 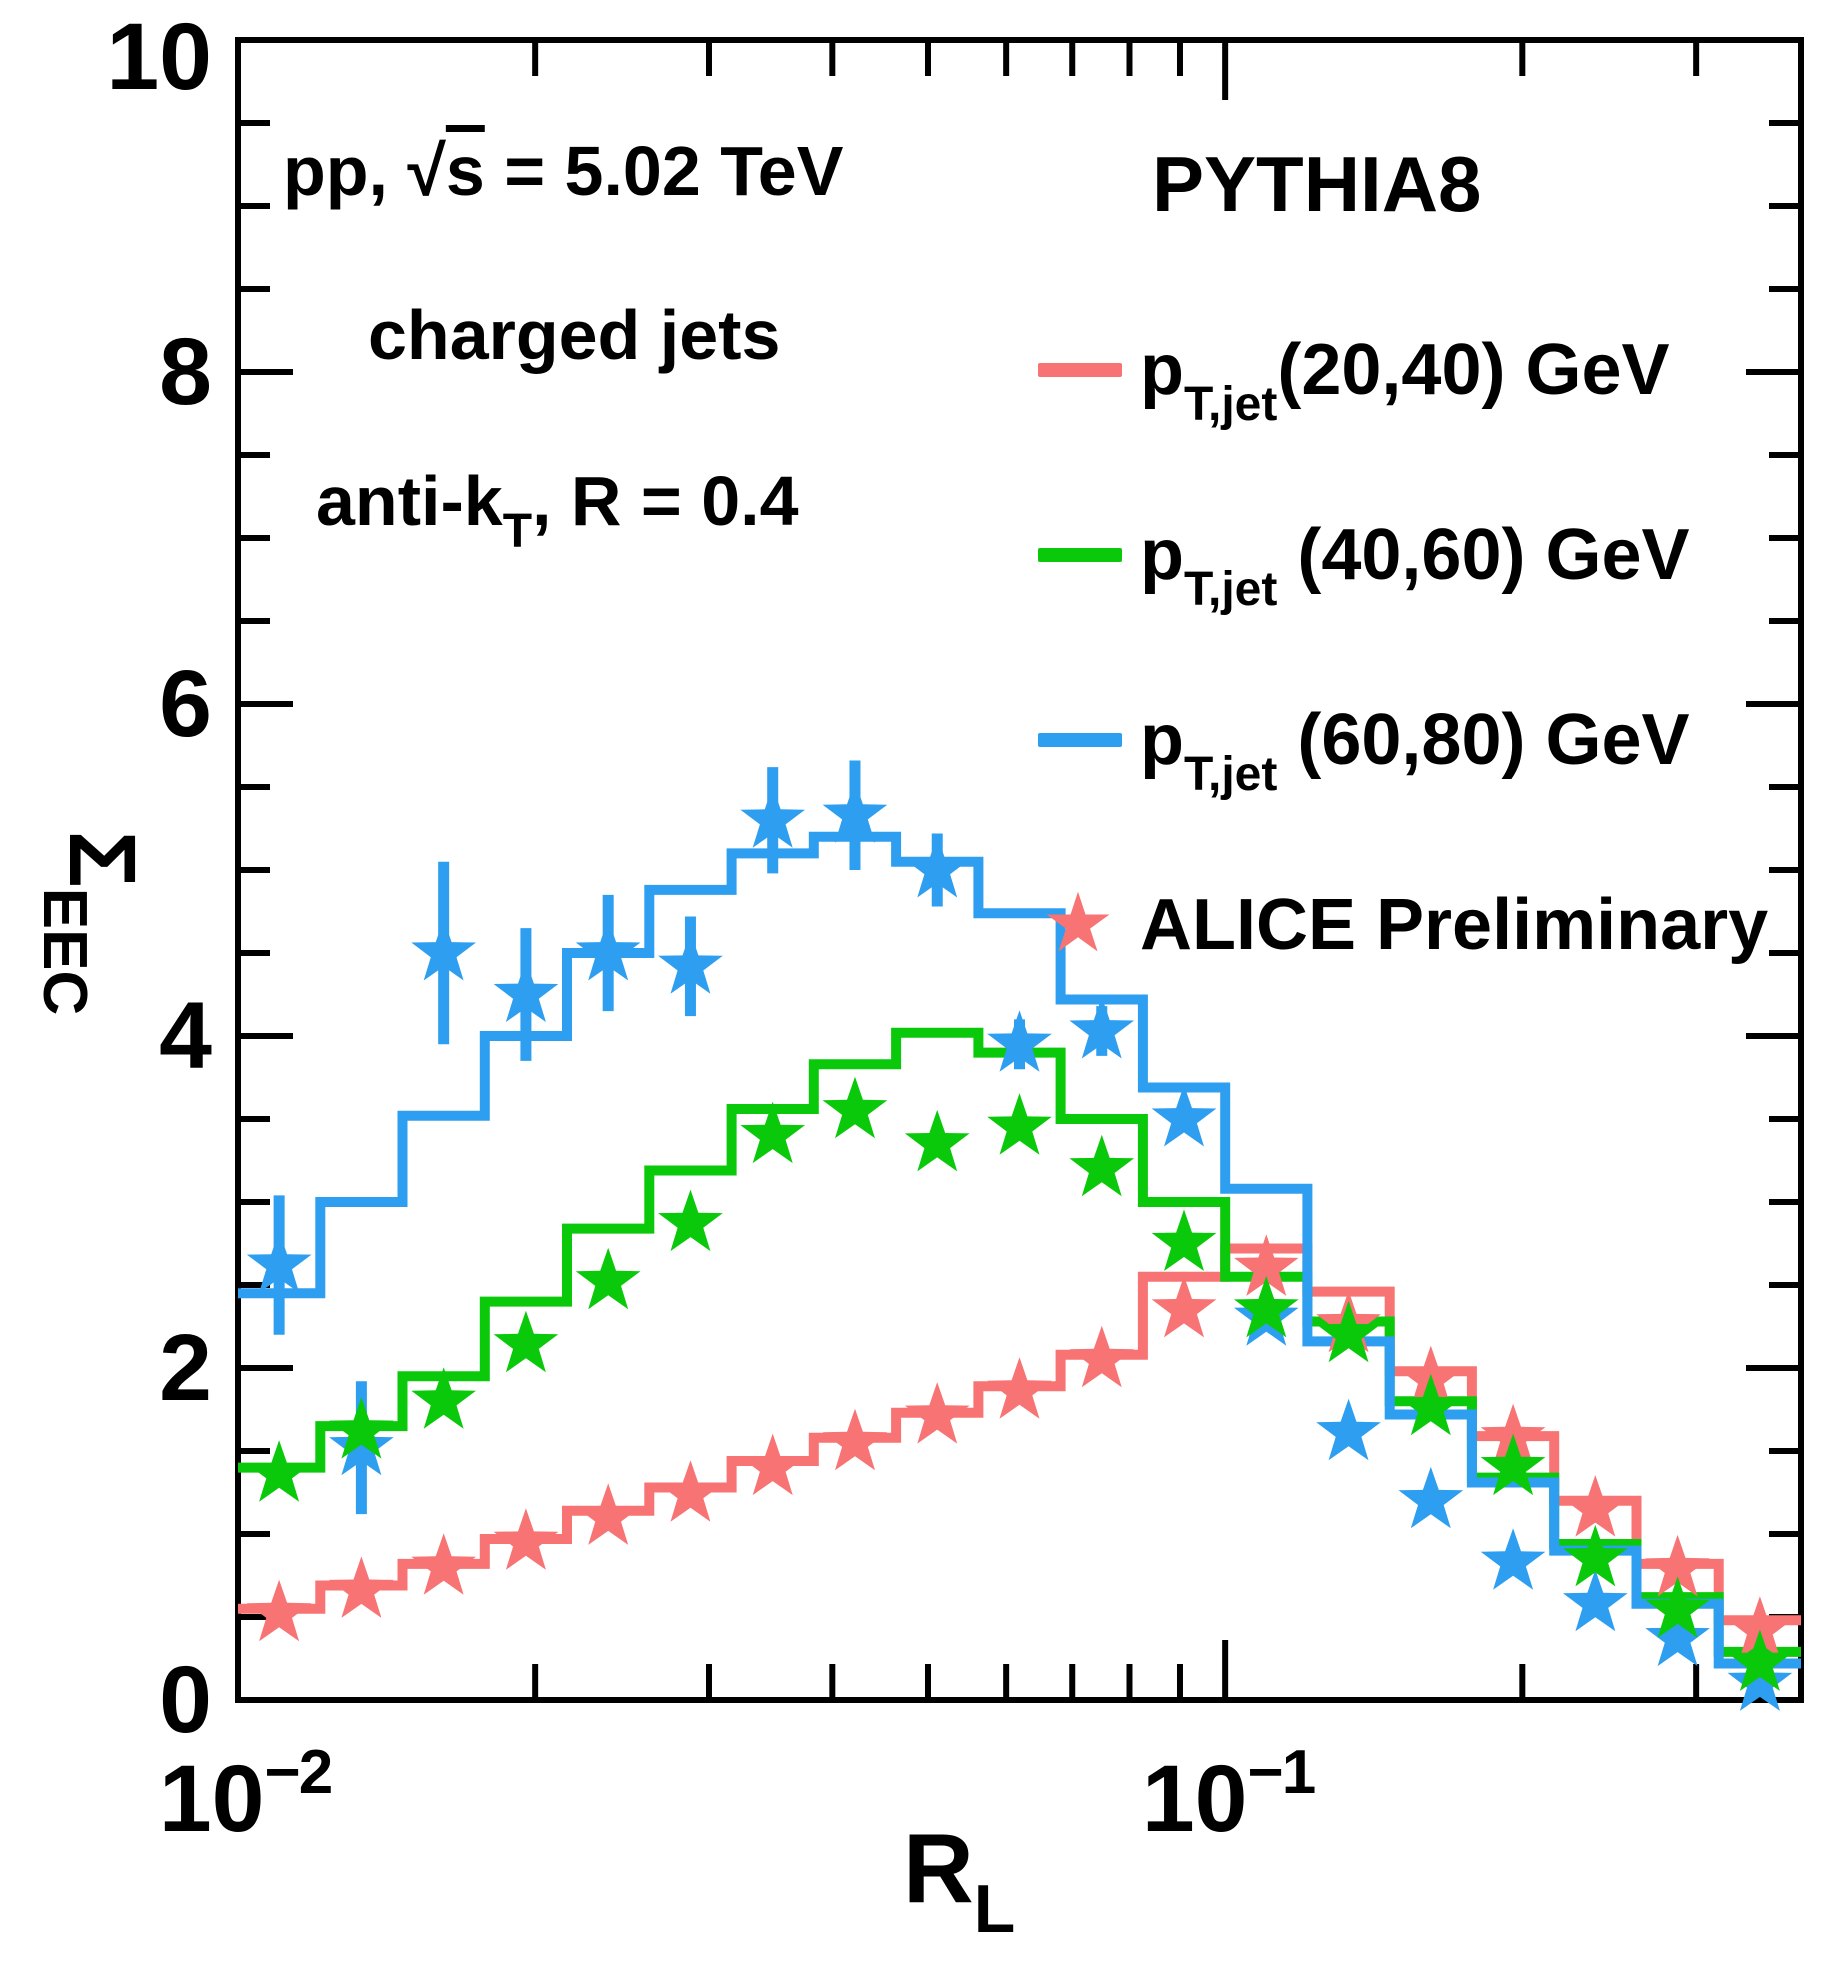 I want to click on annotation-jet-algorithm: anti-kT, R = 0.4, so click(x=557, y=510).